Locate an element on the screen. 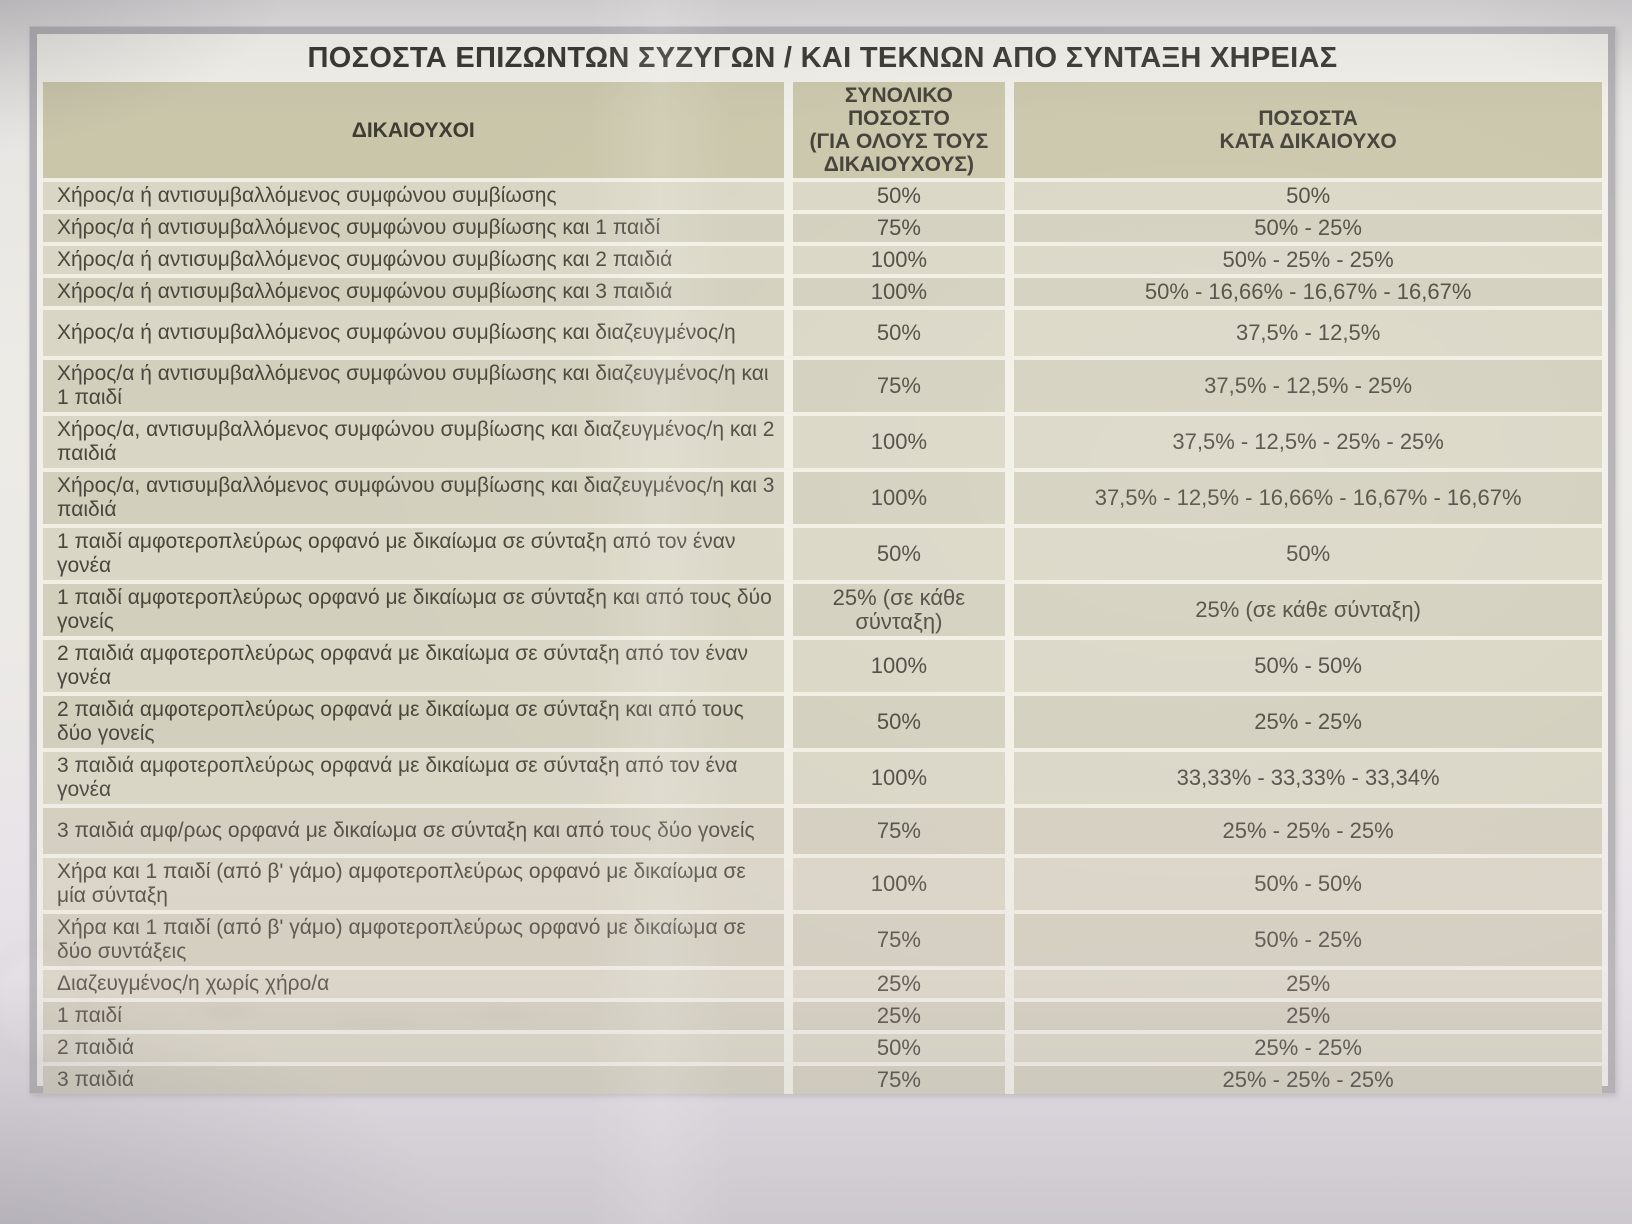  per-beneficiary-cell: 37,5% - 12,5% - 16,66% - 16,67% - 16,67% is located at coordinates (1308, 496).